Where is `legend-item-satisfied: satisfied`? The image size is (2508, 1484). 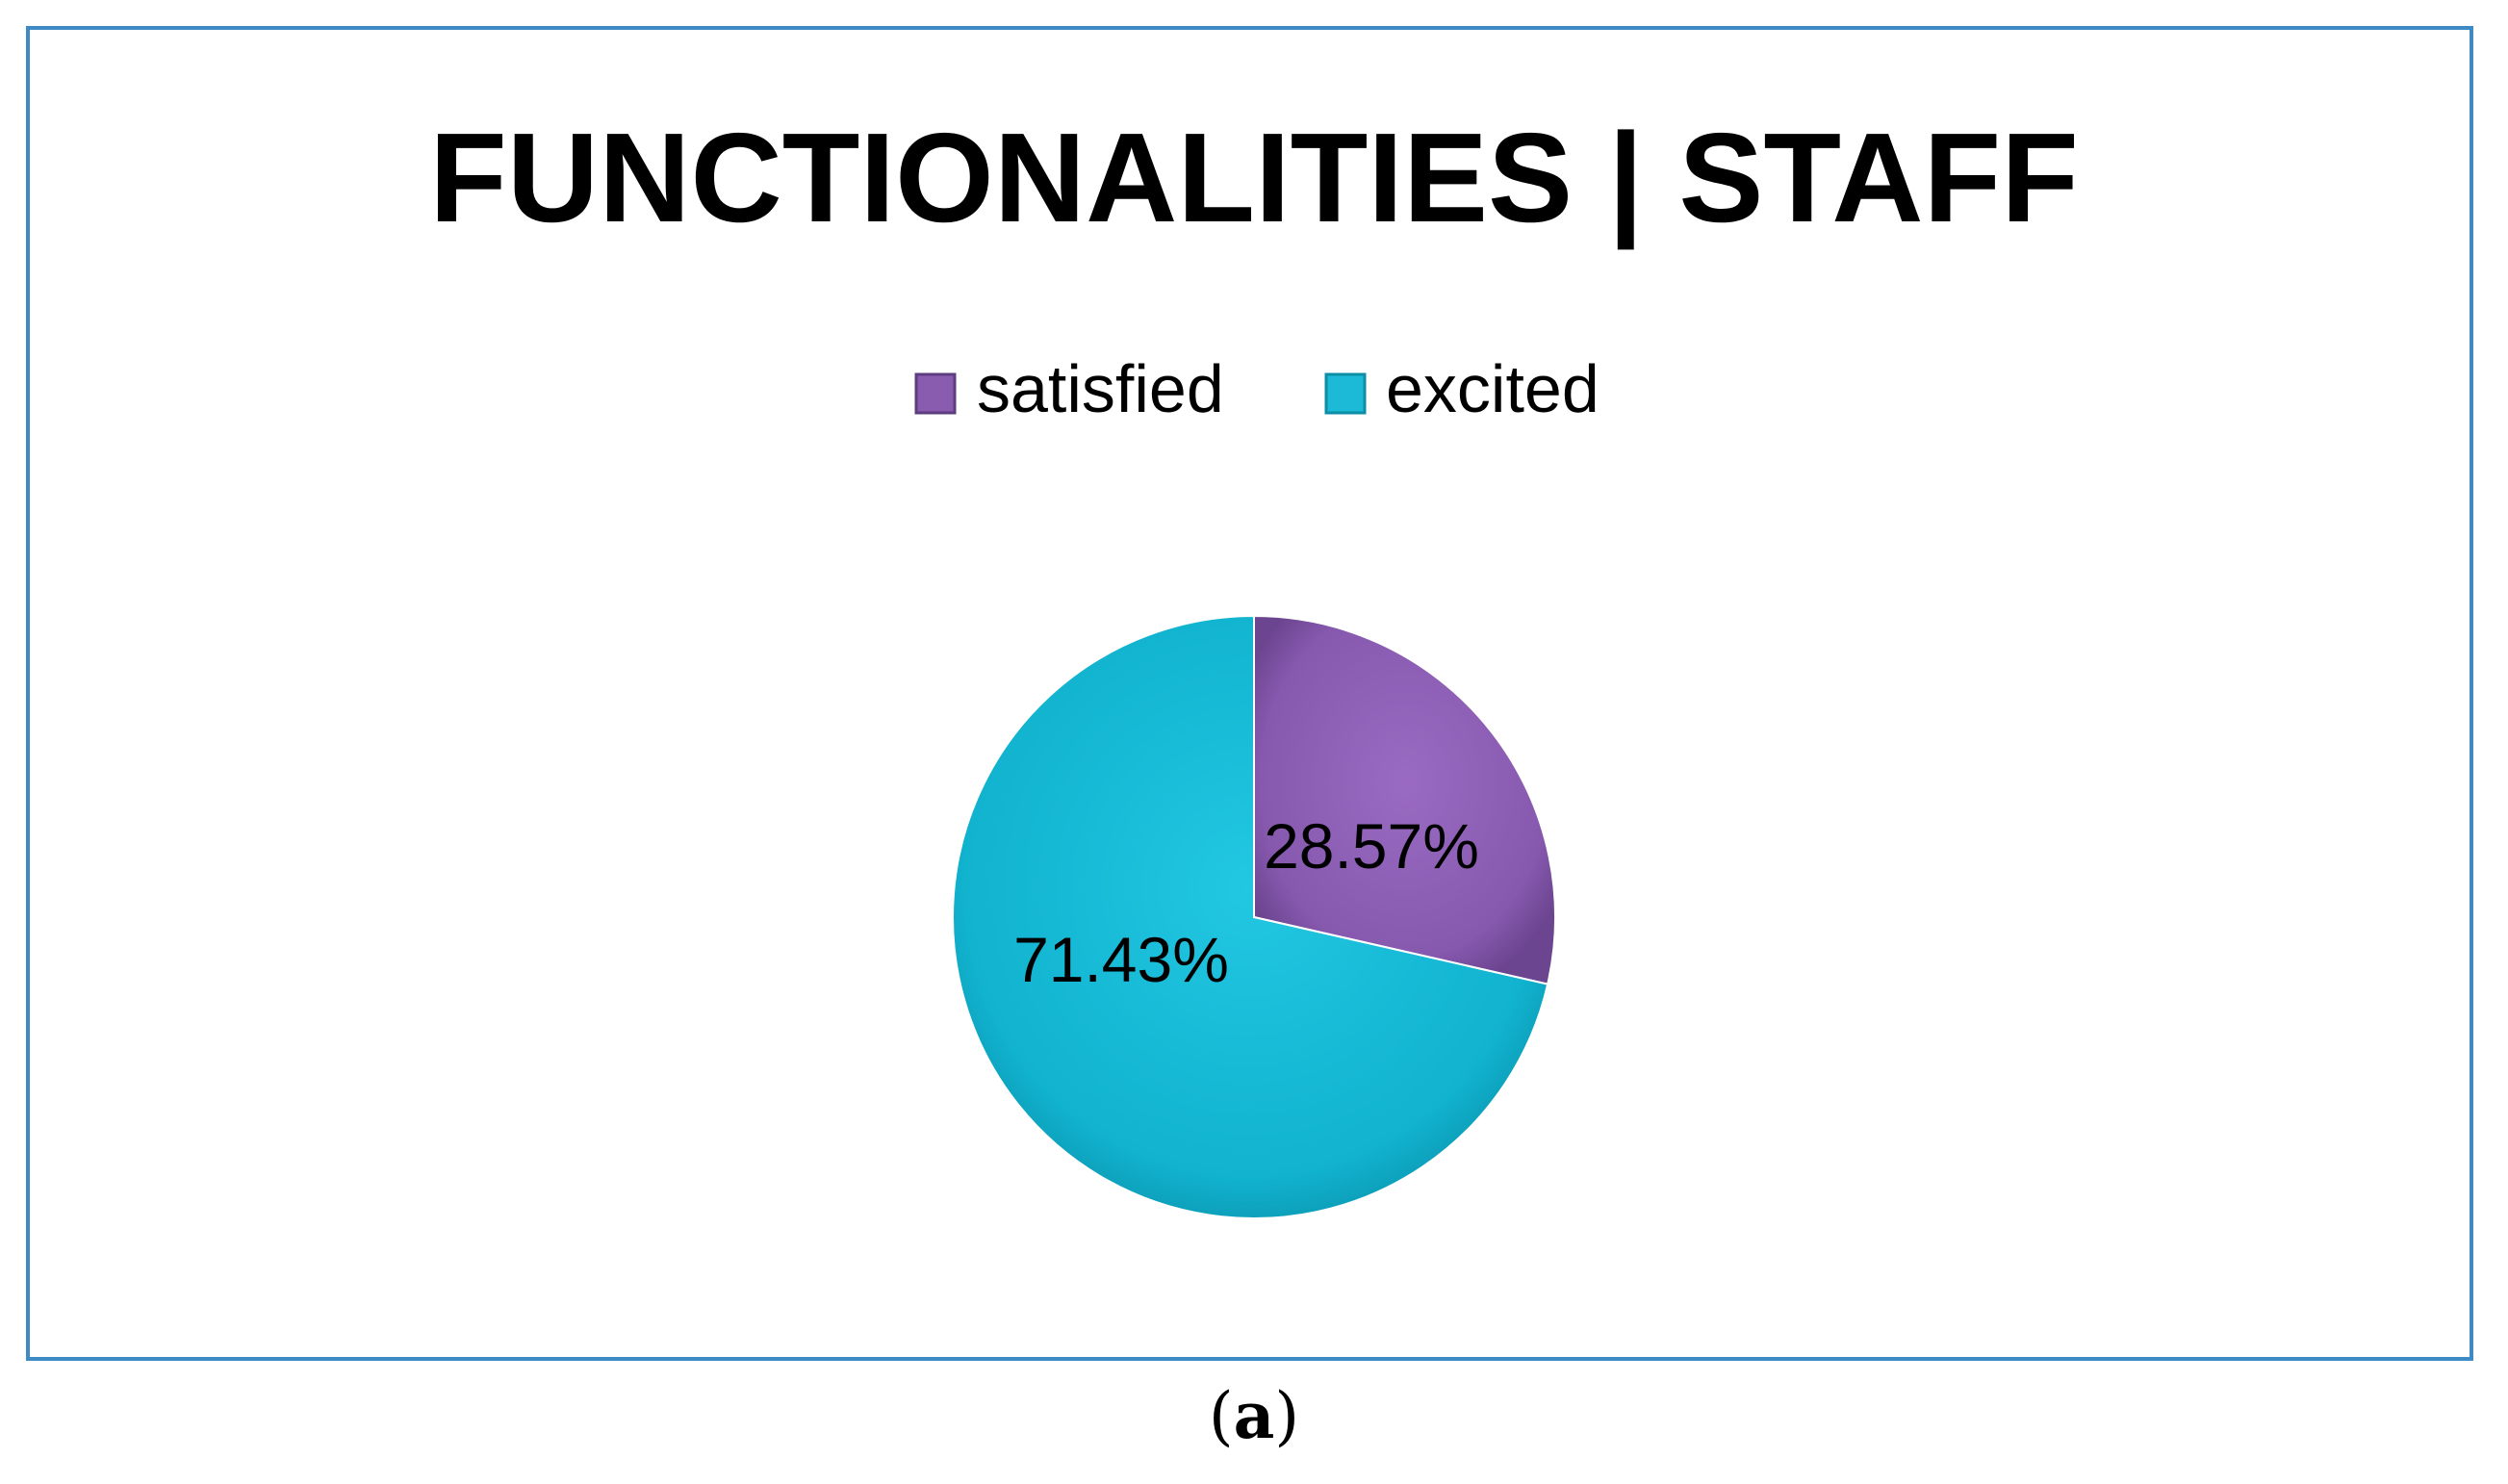 legend-item-satisfied: satisfied is located at coordinates (1069, 389).